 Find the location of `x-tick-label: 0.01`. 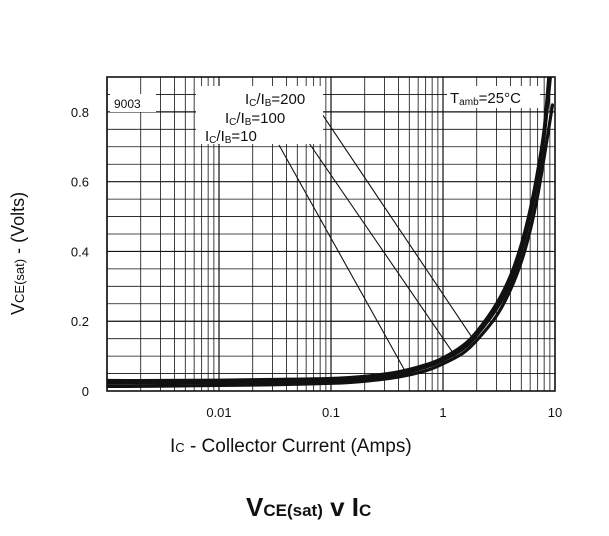

x-tick-label: 0.01 is located at coordinates (218, 412).